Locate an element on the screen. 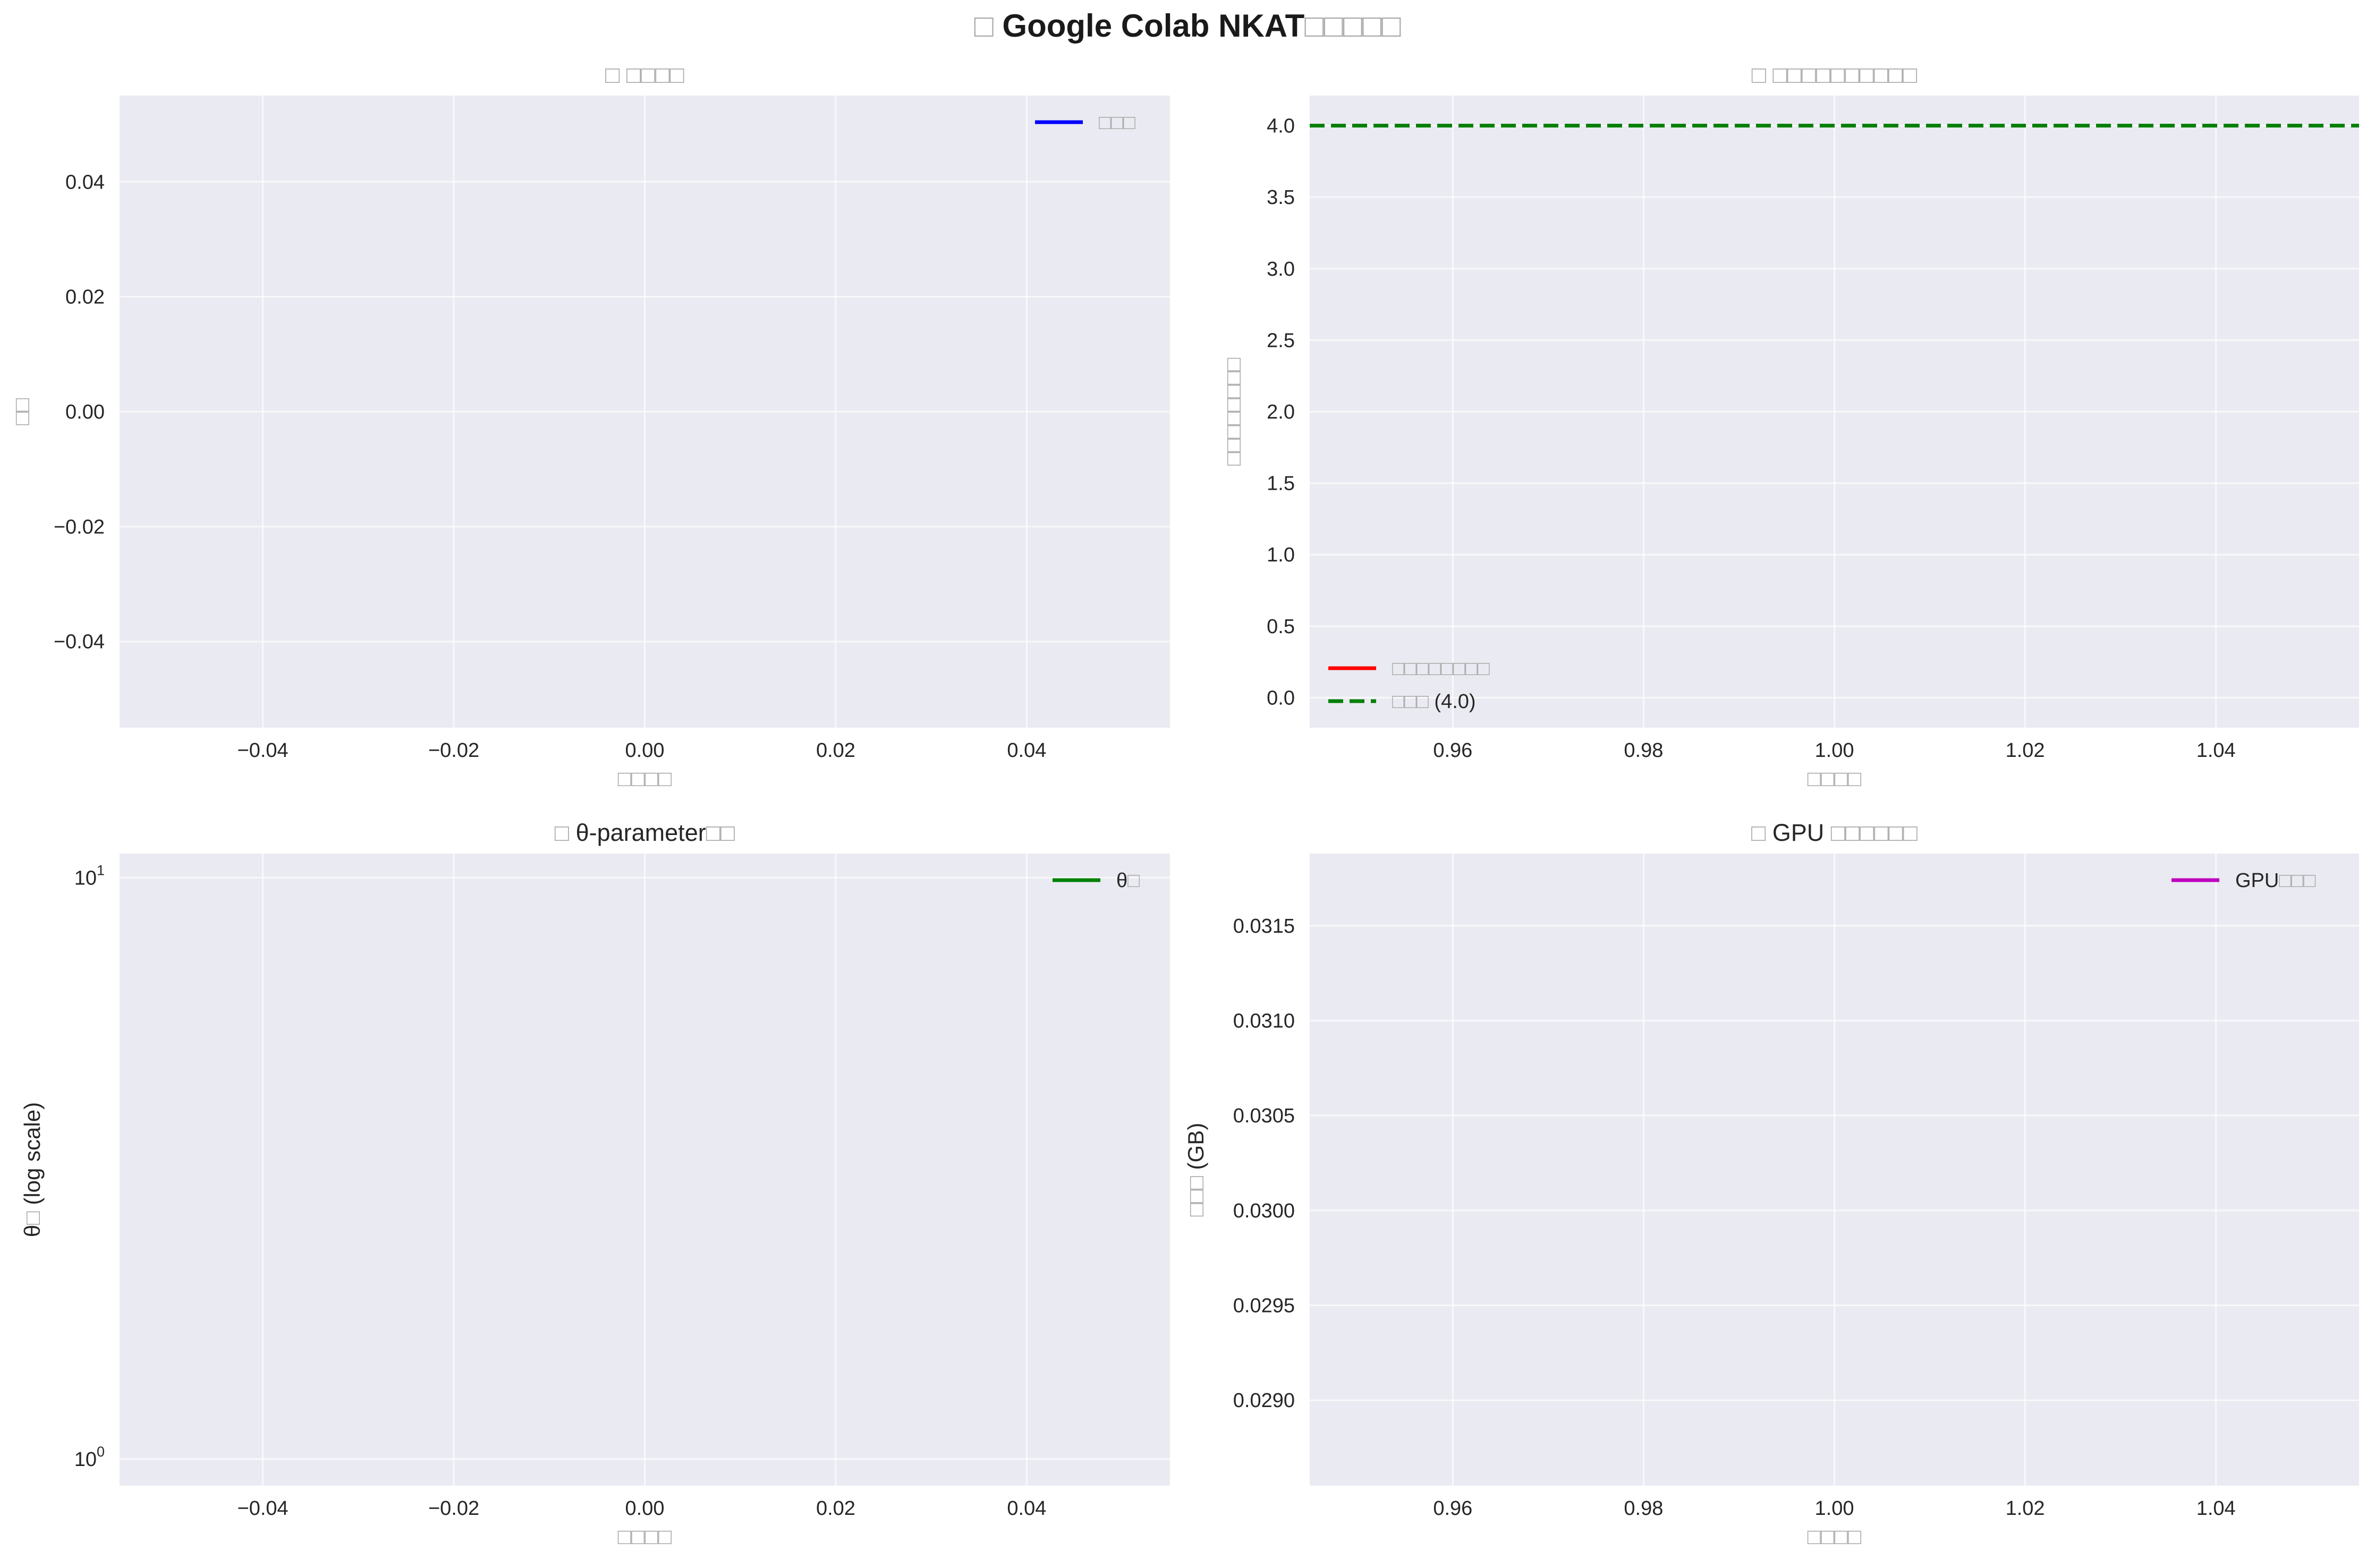  y-tick-label: 0.0310 is located at coordinates (1264, 1021).